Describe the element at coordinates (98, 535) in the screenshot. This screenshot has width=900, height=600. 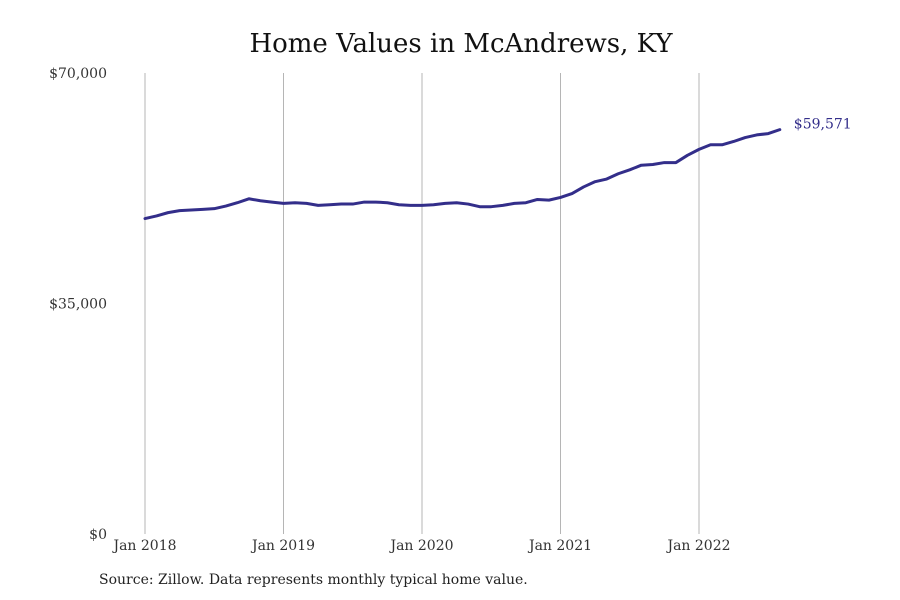
I see `y-tick-label: $0` at that location.